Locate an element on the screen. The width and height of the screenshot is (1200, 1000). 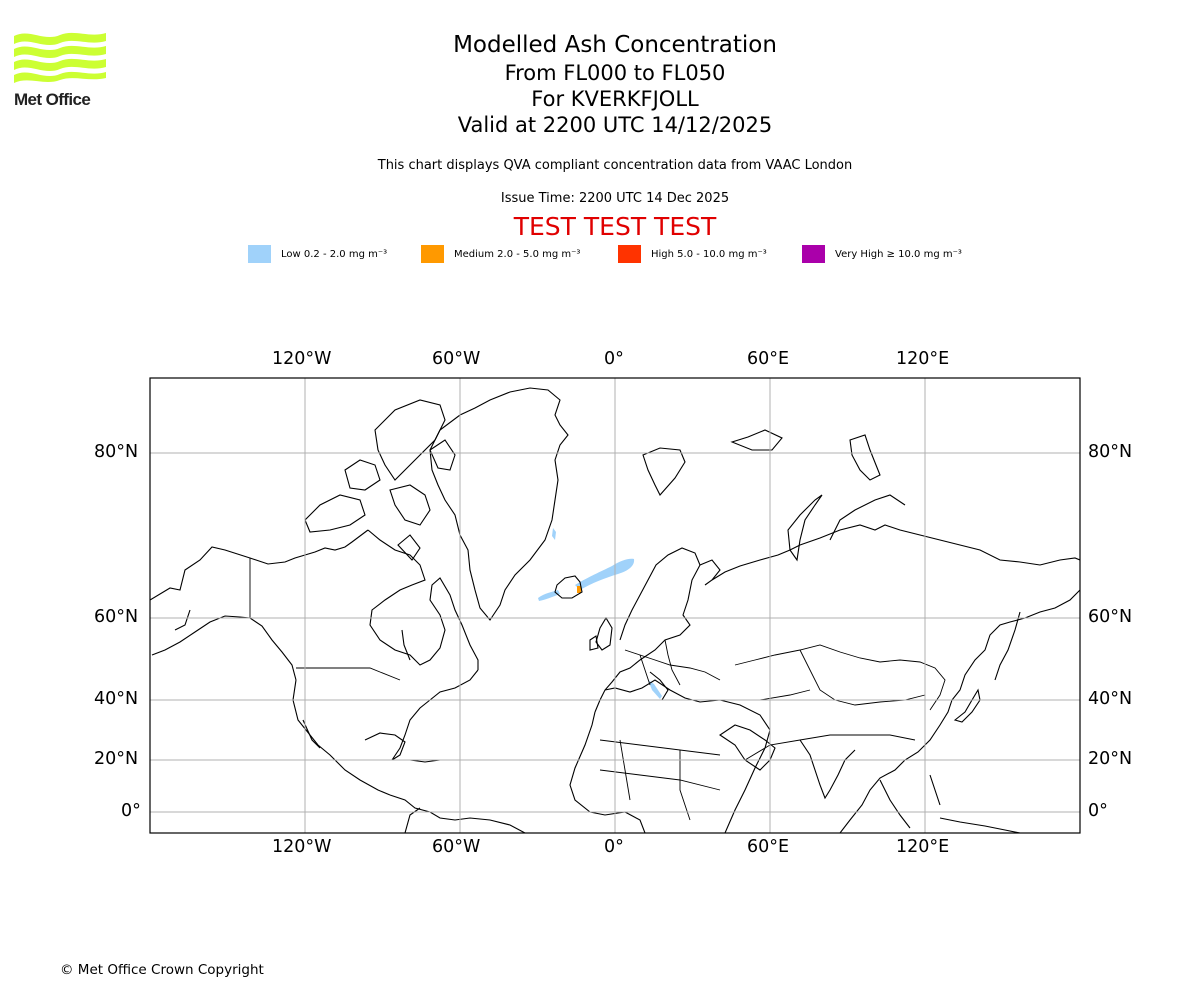
title-line-2: From FL000 to FL050 is located at coordinates (615, 73).